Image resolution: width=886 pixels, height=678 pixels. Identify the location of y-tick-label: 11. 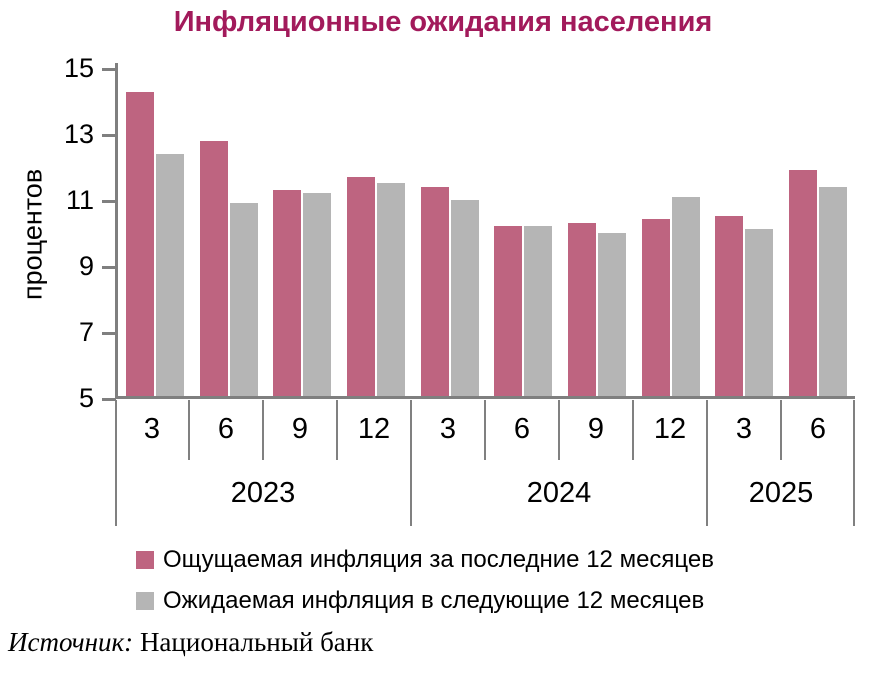
(79, 200).